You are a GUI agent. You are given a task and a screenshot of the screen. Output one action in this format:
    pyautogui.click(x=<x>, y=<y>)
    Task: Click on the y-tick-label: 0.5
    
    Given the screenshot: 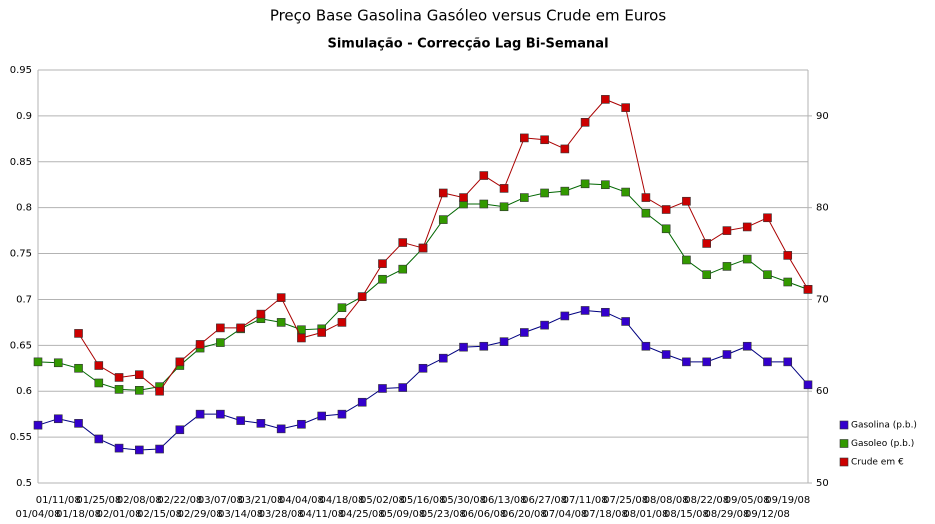 What is the action you would take?
    pyautogui.click(x=24, y=483)
    